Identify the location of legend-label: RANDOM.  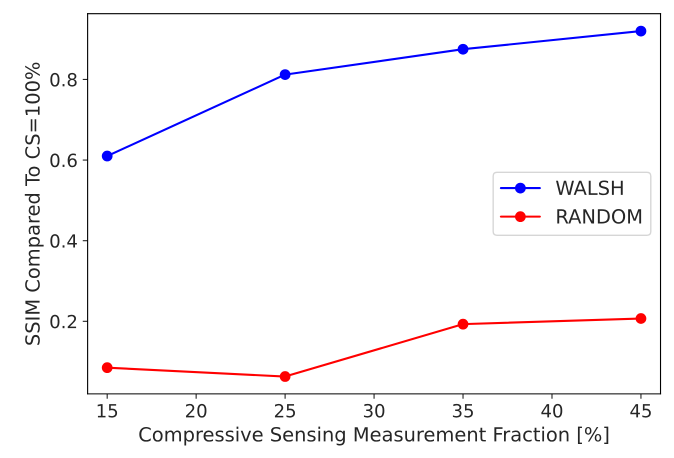
(599, 216).